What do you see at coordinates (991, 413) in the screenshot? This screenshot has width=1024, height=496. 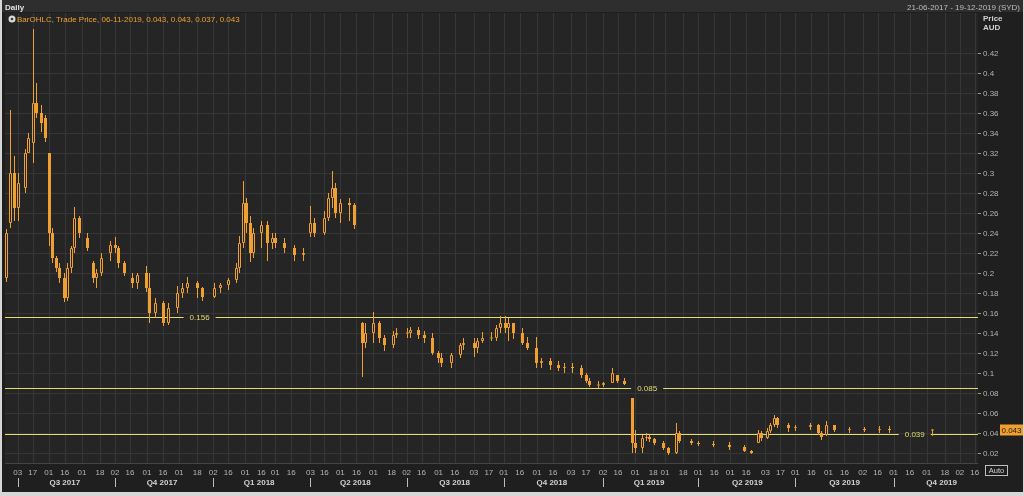 I see `y-tick-label: 0.06` at bounding box center [991, 413].